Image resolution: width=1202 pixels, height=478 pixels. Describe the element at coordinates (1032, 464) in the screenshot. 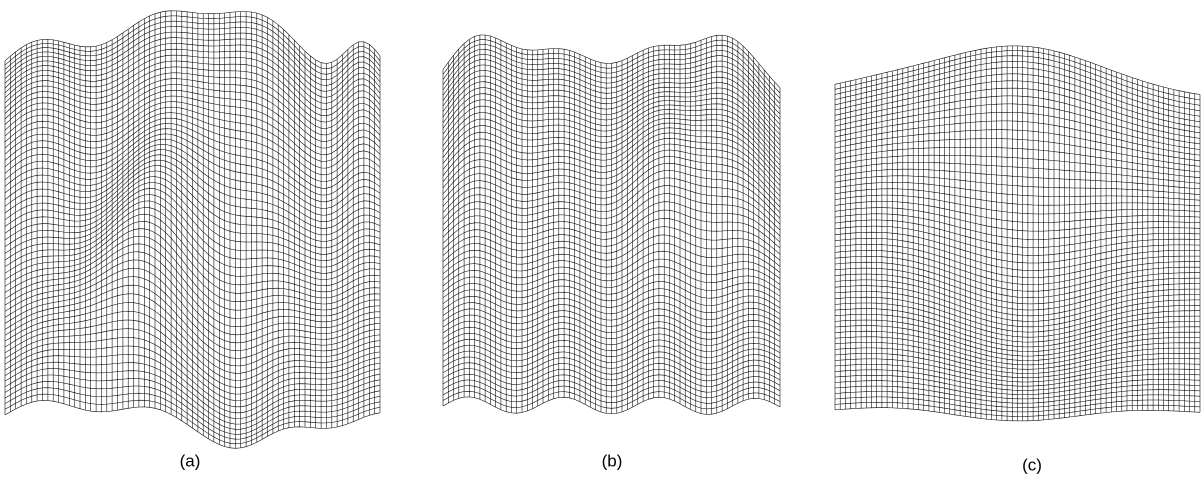

I see `panel-label: (c)` at that location.